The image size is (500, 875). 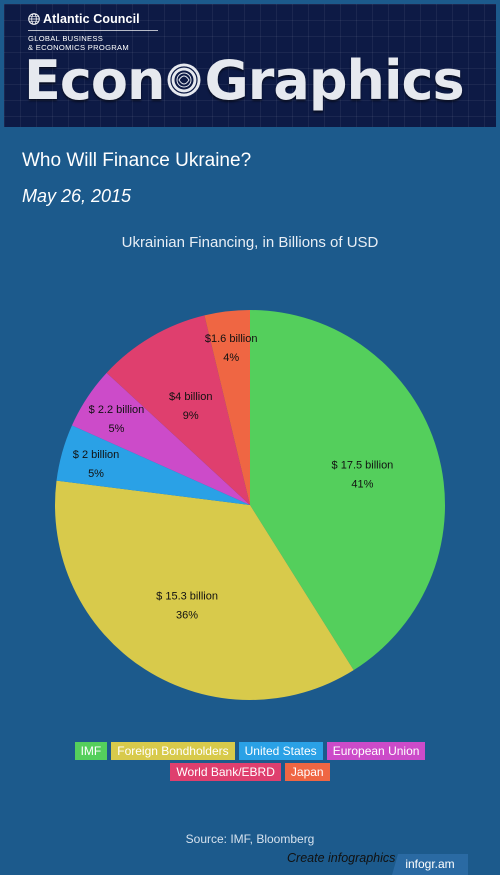 I want to click on page-date: May 26, 2015, so click(x=77, y=196).